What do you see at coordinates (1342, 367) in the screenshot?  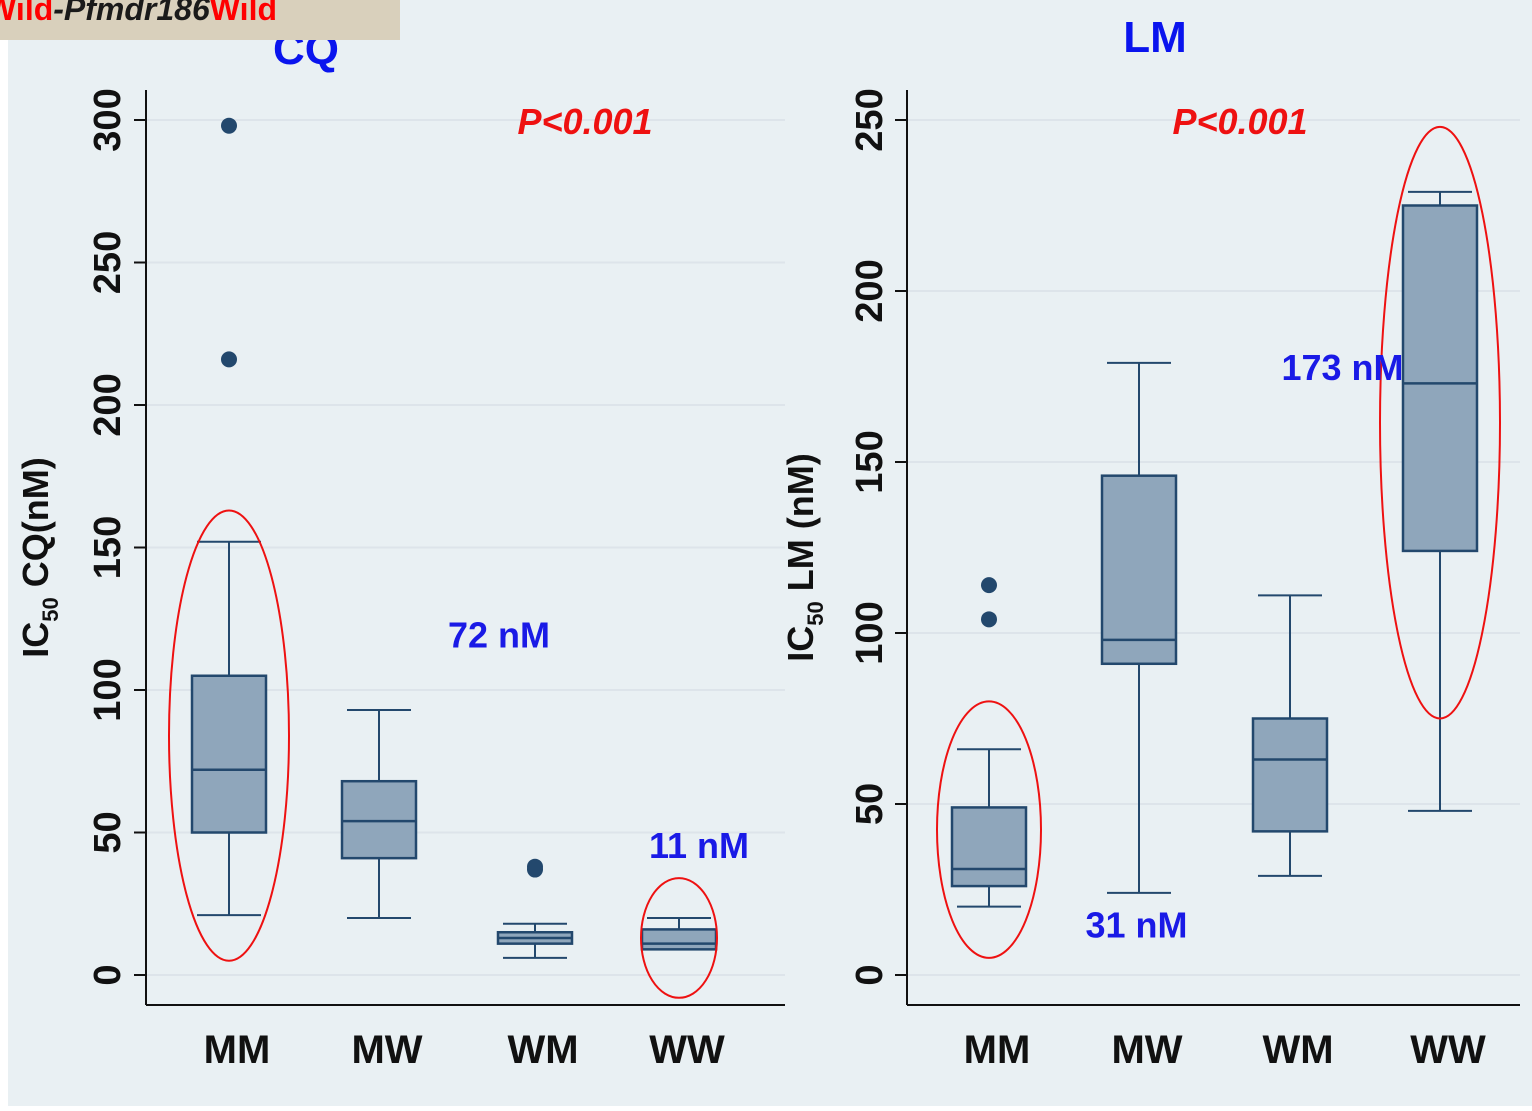 I see `value-annotation: 173 nM` at bounding box center [1342, 367].